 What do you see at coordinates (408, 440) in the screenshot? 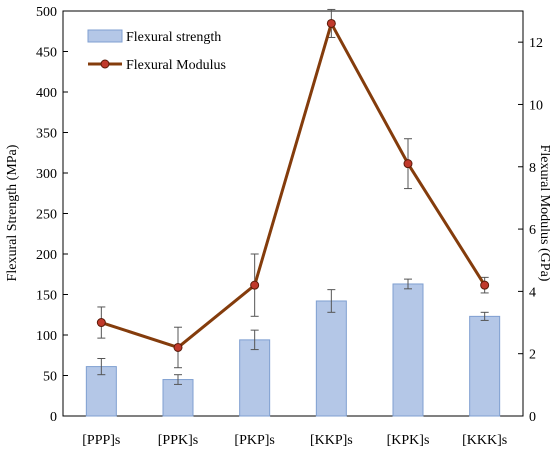
I see `x-tick-label: [KPK]s` at bounding box center [408, 440].